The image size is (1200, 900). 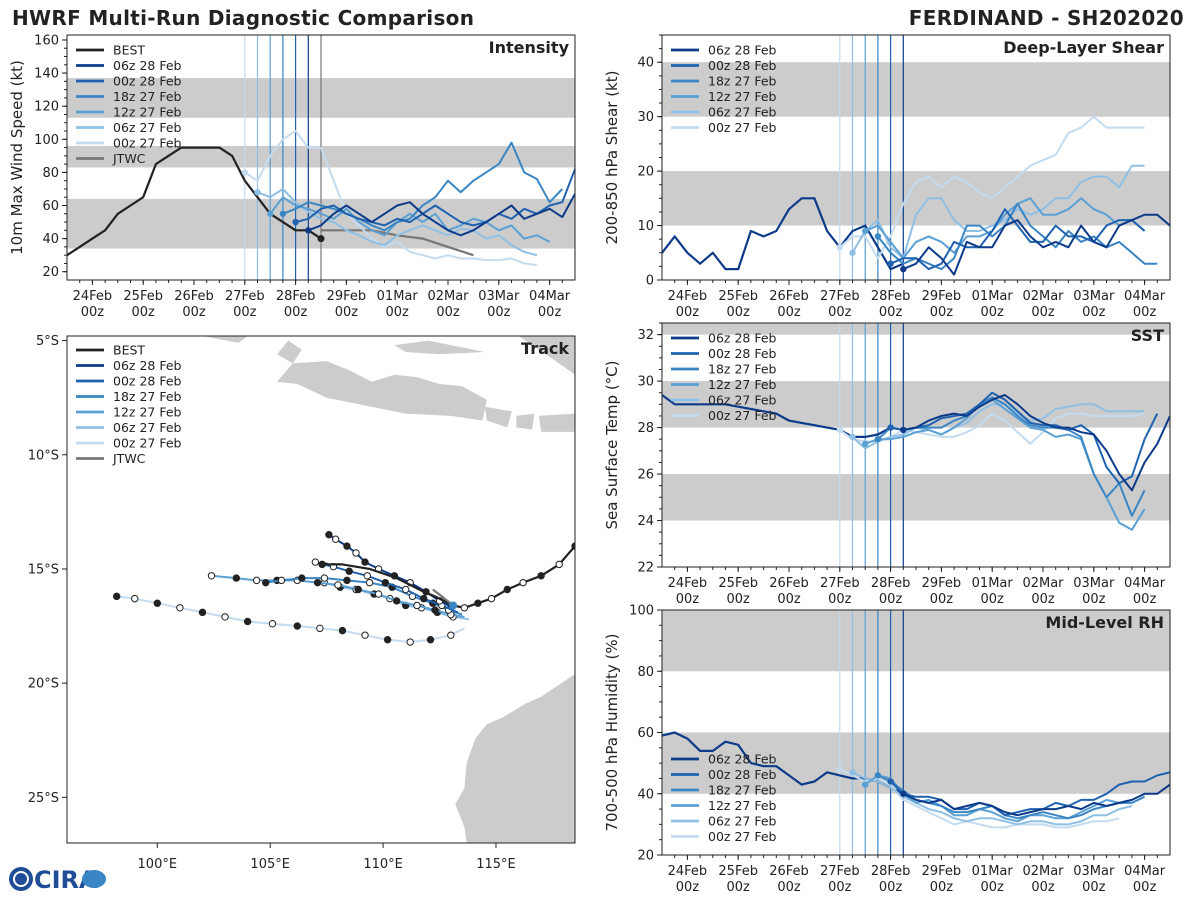 I want to click on sst-xtick-date: 03Mar, so click(x=1094, y=583).